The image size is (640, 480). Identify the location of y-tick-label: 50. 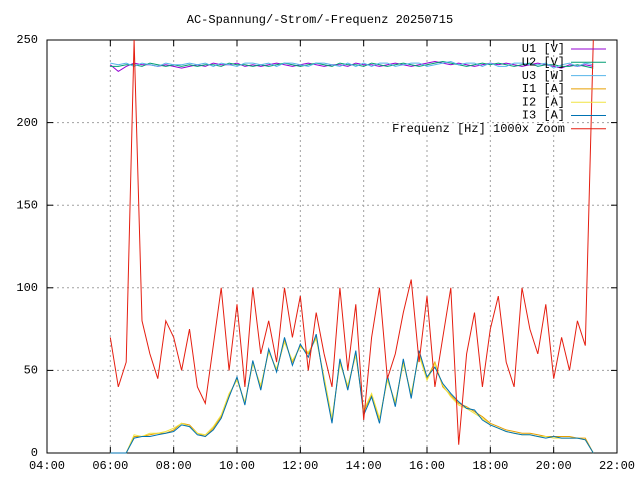
(31, 371).